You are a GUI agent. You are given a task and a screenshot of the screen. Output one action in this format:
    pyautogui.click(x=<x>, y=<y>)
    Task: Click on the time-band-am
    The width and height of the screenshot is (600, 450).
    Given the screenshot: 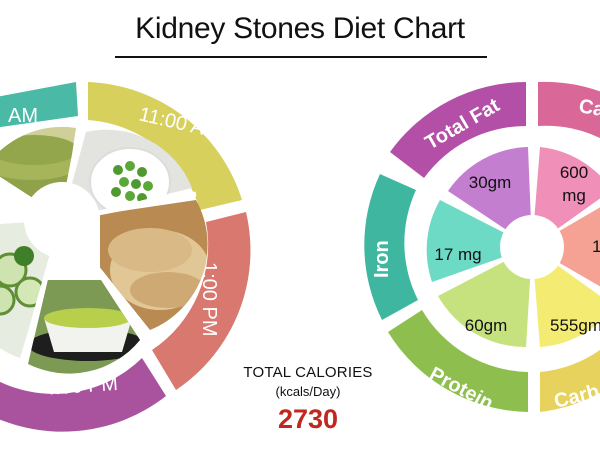 What is the action you would take?
    pyautogui.click(x=39, y=105)
    